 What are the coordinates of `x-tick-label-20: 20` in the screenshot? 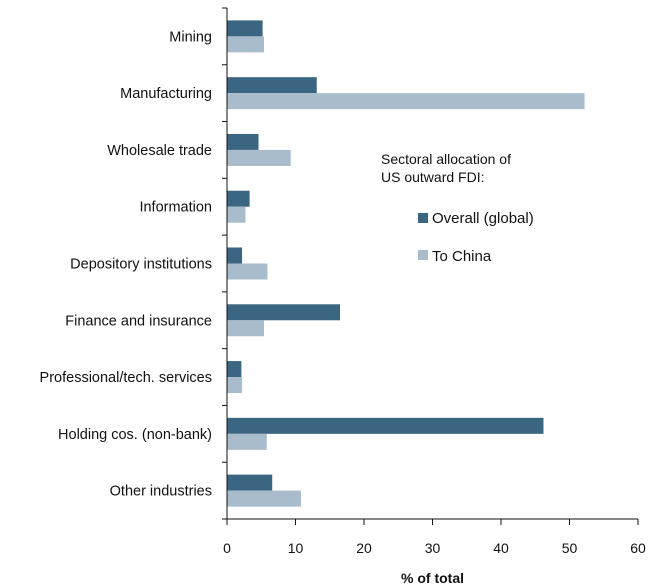 It's located at (364, 548).